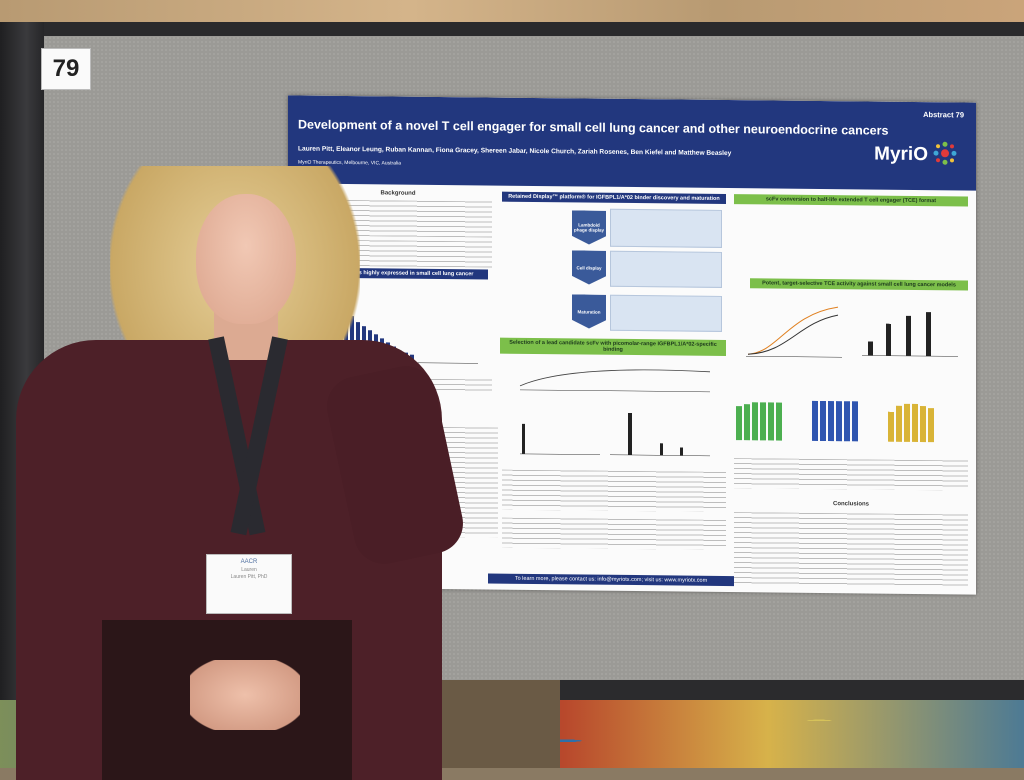 The image size is (1024, 780). What do you see at coordinates (794, 332) in the screenshot?
I see `dose-response-chart` at bounding box center [794, 332].